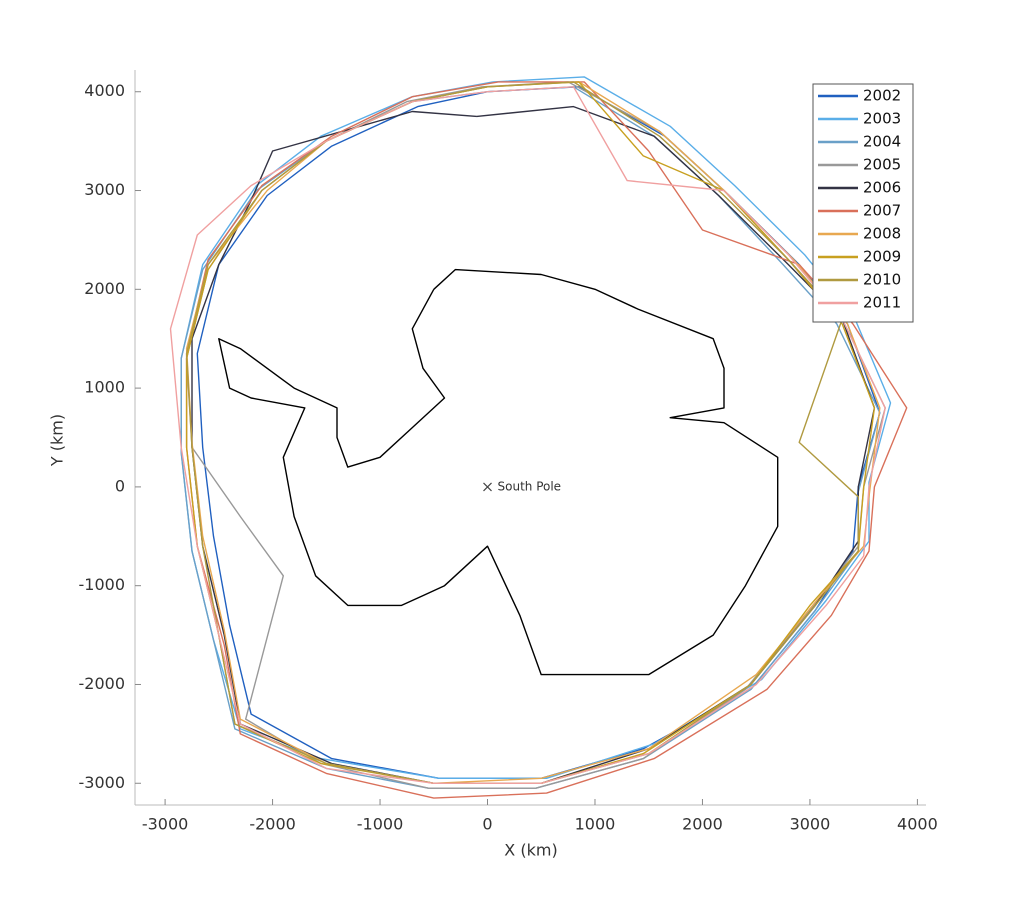  Describe the element at coordinates (165, 824) in the screenshot. I see `x-tick-label: -3000` at that location.